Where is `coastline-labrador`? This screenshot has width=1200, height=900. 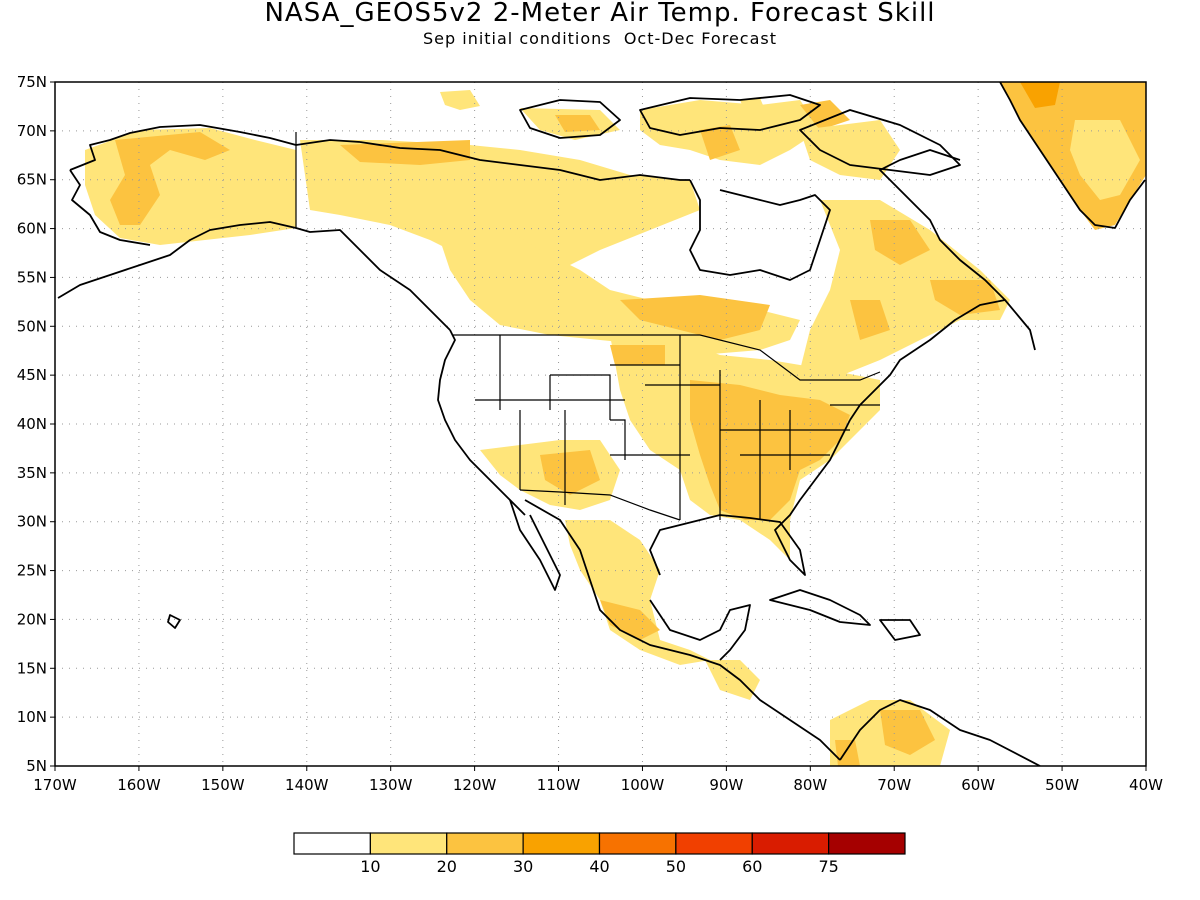
coastline-labrador is located at coordinates (942, 225).